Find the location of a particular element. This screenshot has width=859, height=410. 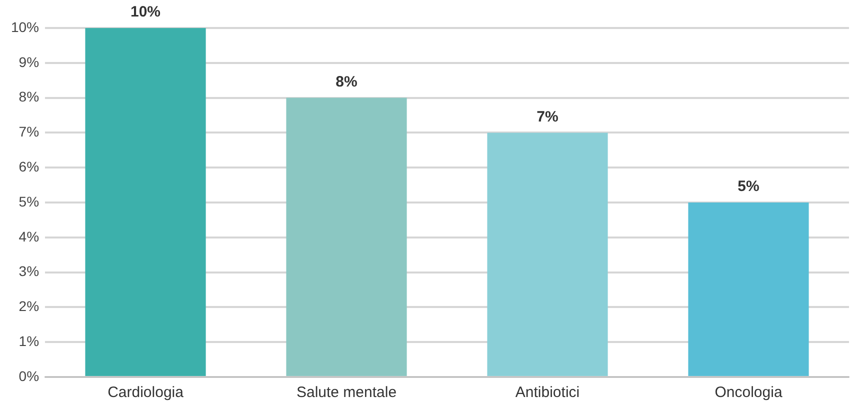

y-tick-label: 5% is located at coordinates (29, 201).